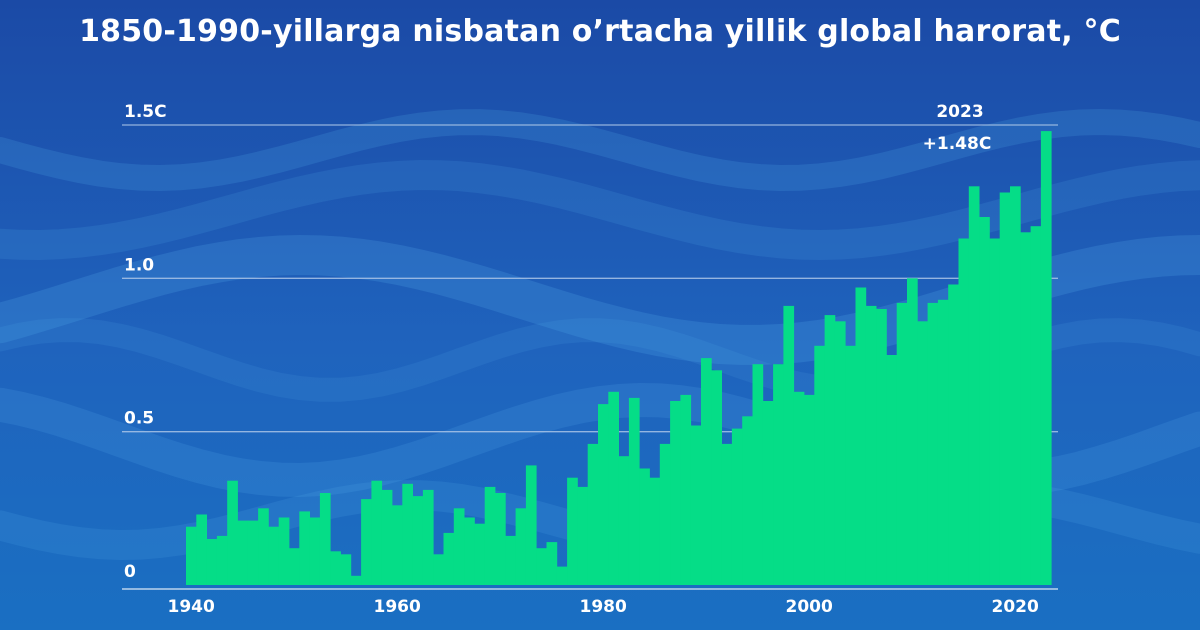  Describe the element at coordinates (139, 265) in the screenshot. I see `y-tick-label: 1.0` at that location.